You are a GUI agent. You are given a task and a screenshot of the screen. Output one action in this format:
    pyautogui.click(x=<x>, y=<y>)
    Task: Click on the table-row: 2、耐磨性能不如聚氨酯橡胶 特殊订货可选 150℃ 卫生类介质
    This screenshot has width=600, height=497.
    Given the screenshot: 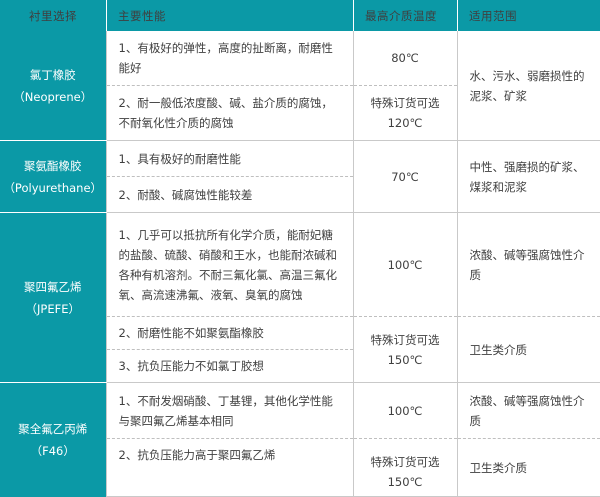 What is the action you would take?
    pyautogui.click(x=300, y=349)
    